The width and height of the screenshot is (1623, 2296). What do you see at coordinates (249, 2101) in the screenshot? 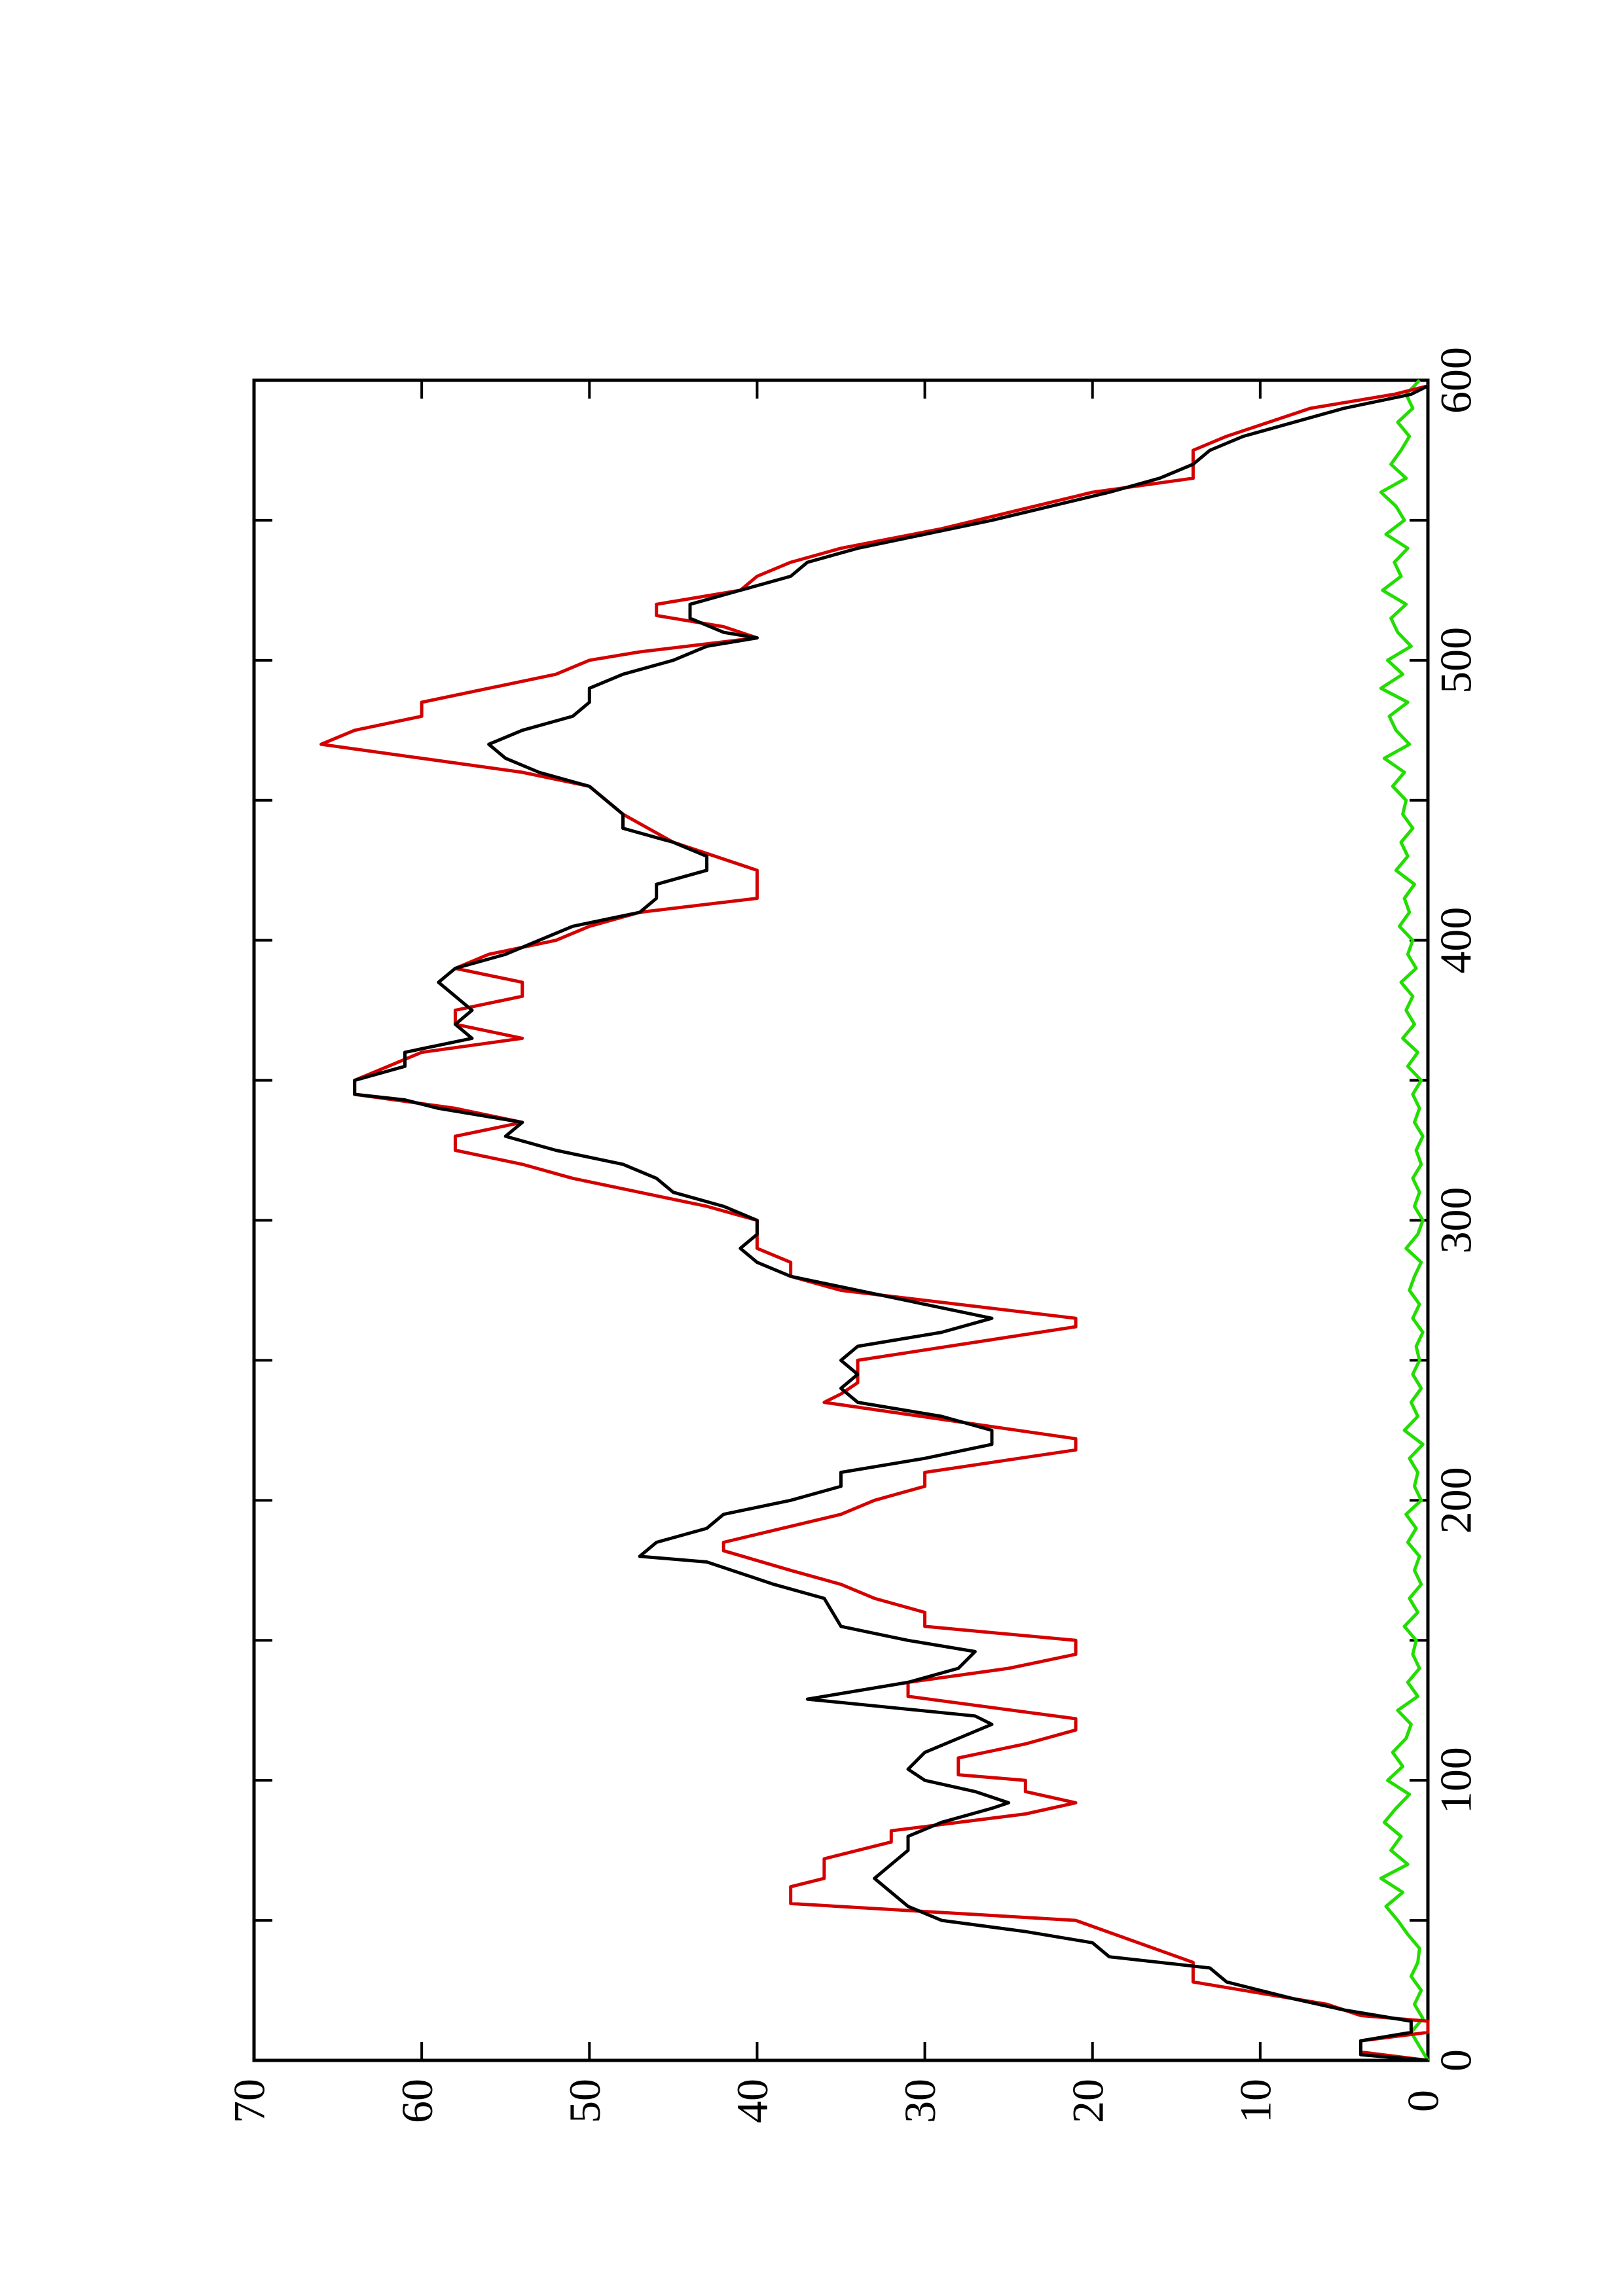
I see `y-tick-label: 70` at bounding box center [249, 2101].